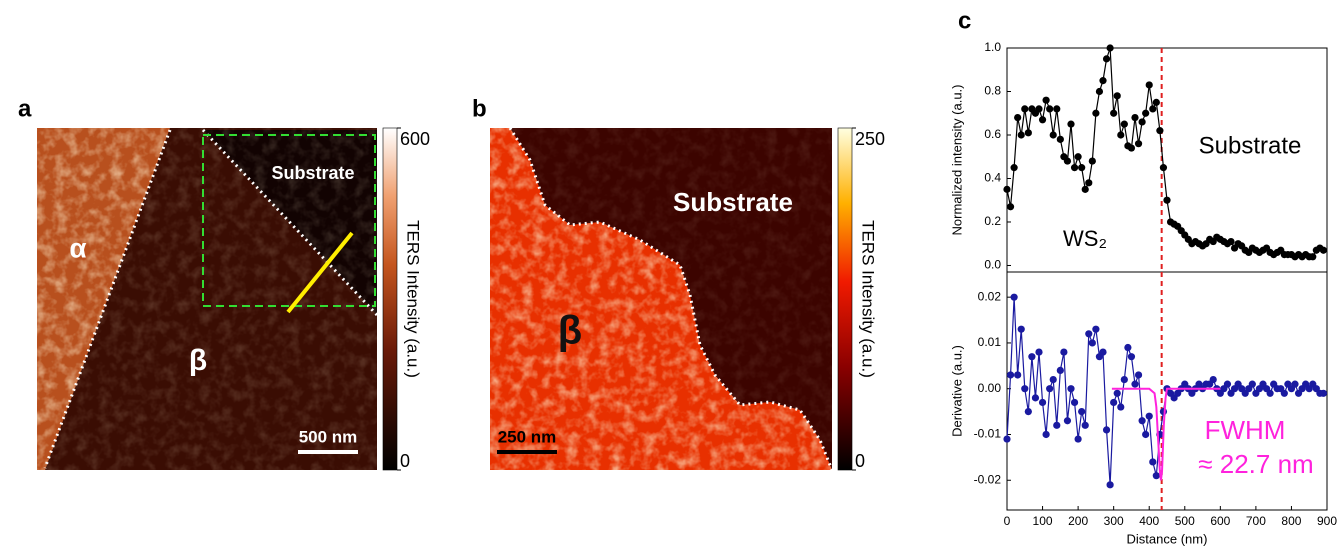 The image size is (1339, 549). Describe the element at coordinates (992, 91) in the screenshot. I see `y-tick-label: 0.8` at that location.